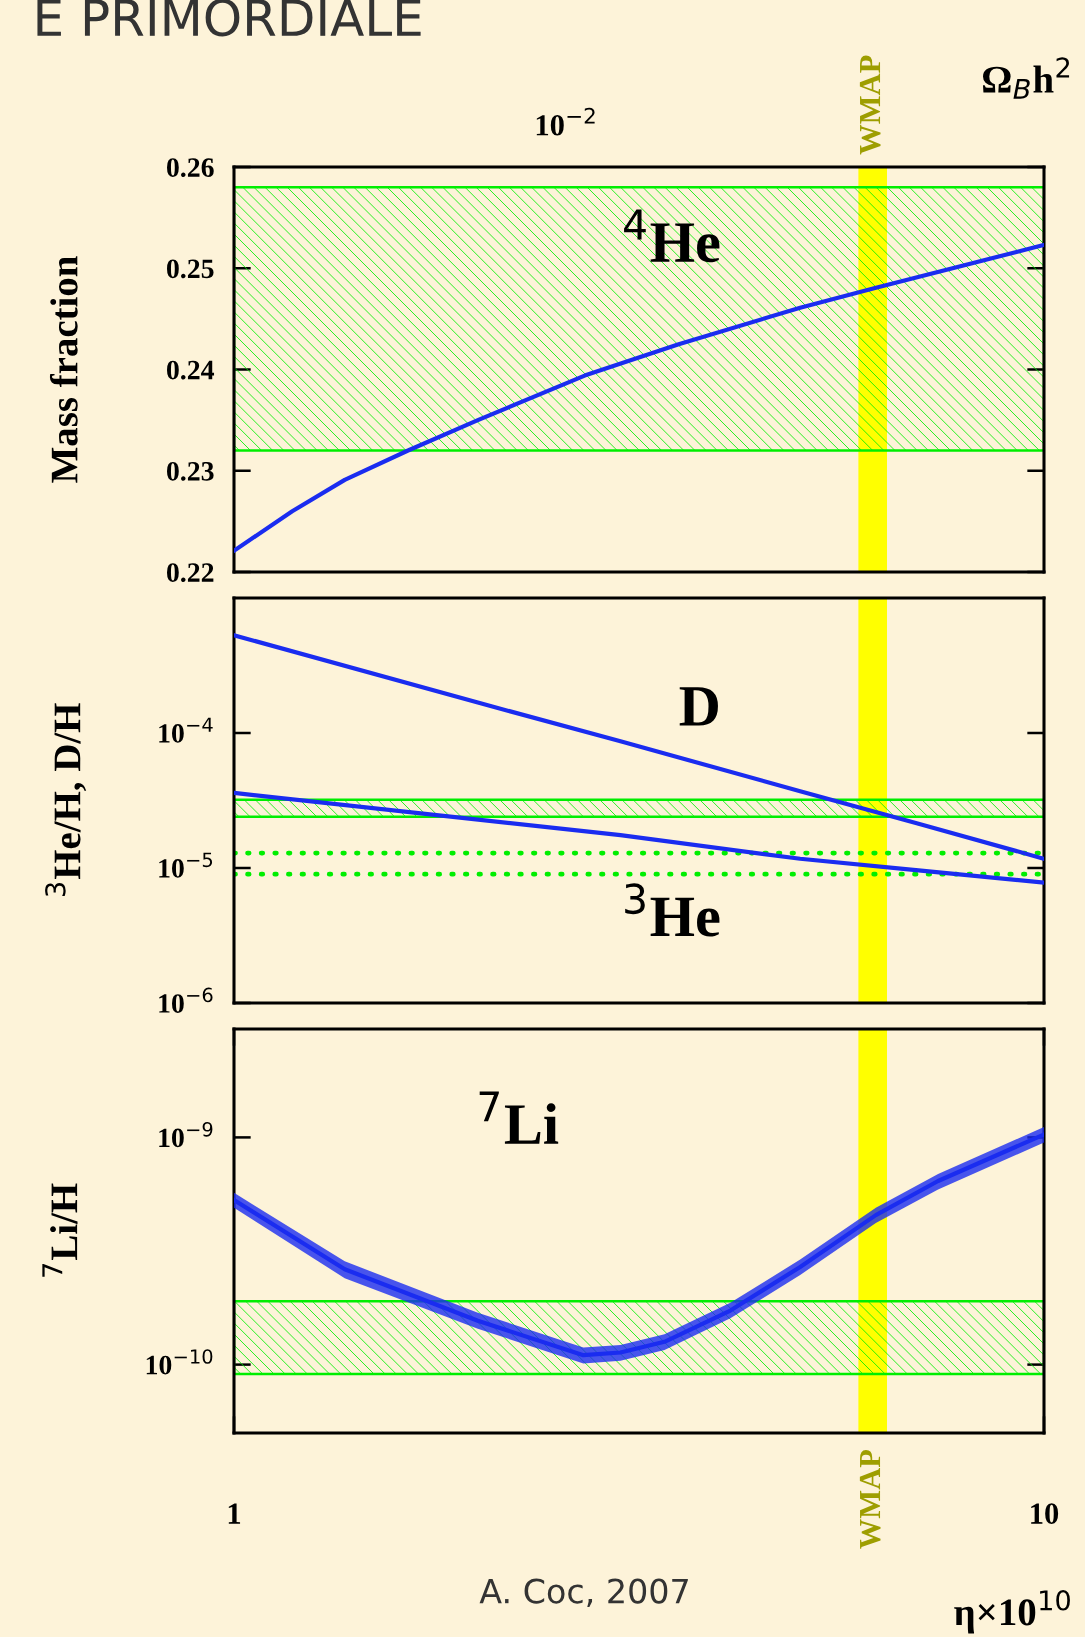 The image size is (1085, 1637). Describe the element at coordinates (519, 1117) in the screenshot. I see `annotation: $^{7}$Li` at that location.